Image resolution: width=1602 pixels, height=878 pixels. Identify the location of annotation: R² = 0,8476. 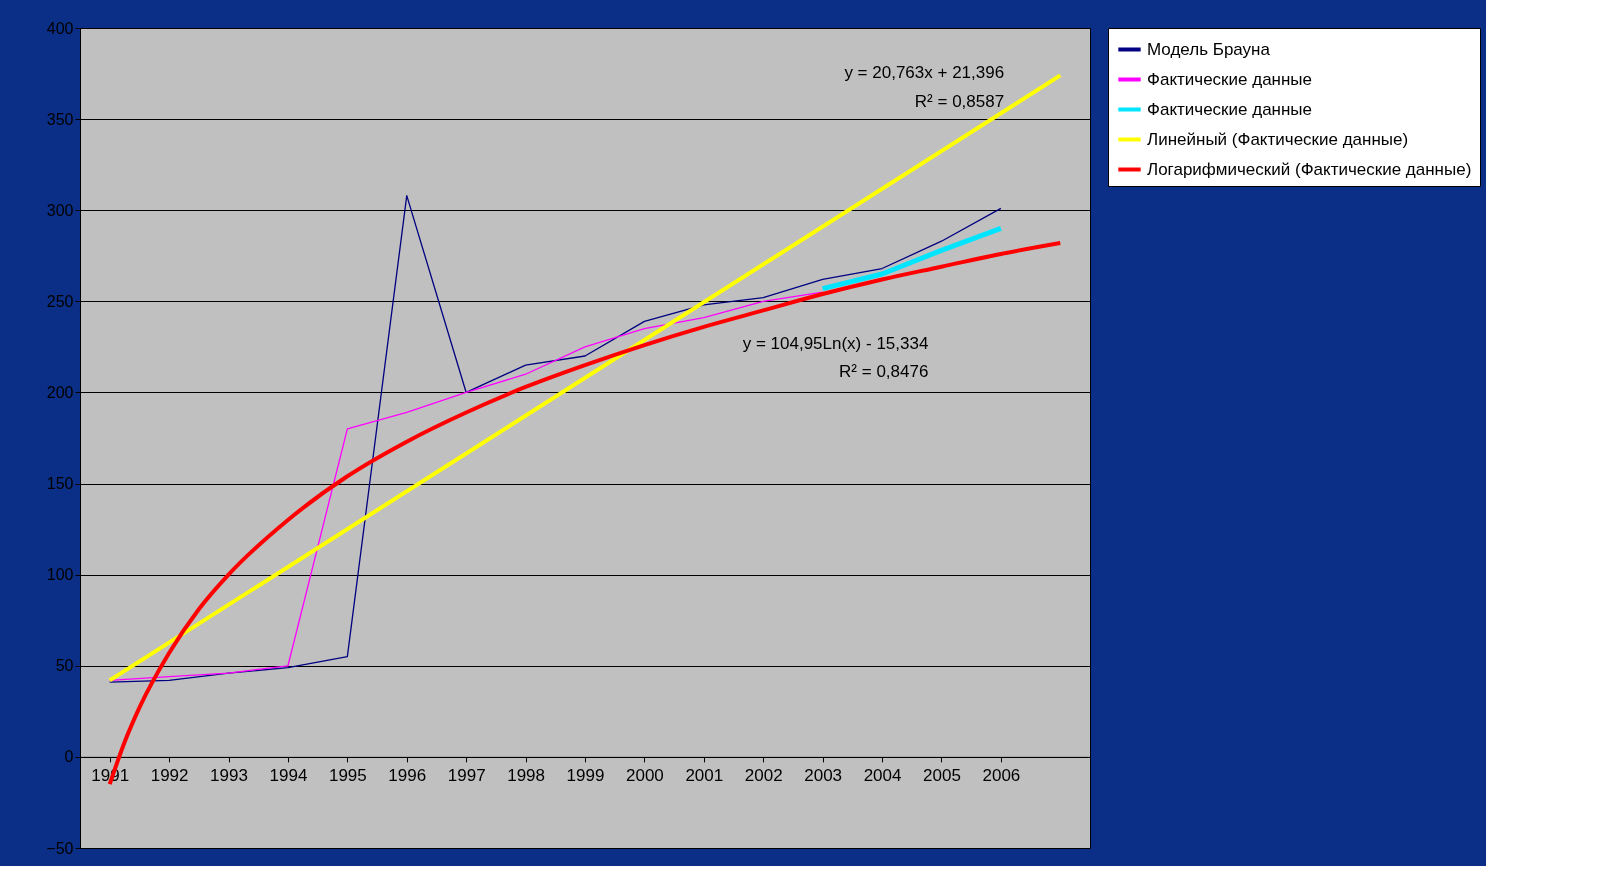
(884, 372).